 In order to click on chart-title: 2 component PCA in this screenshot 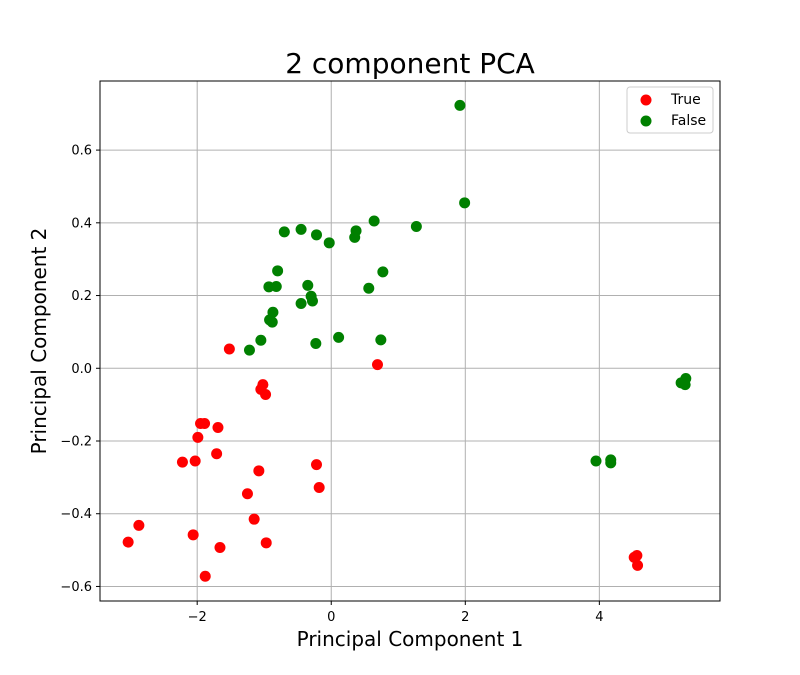, I will do `click(410, 63)`.